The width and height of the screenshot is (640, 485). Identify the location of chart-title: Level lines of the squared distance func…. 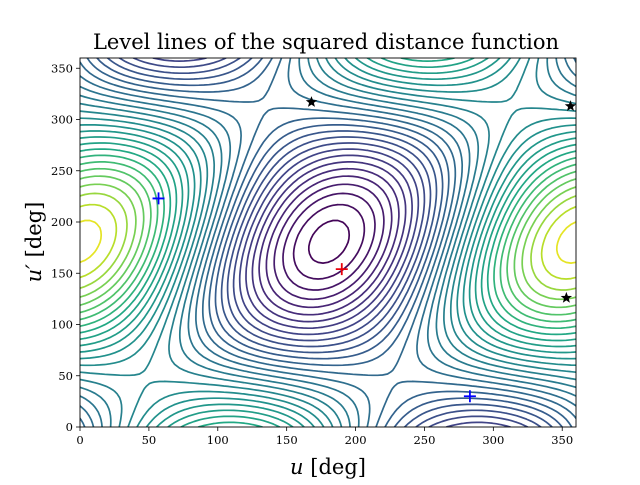
(326, 42).